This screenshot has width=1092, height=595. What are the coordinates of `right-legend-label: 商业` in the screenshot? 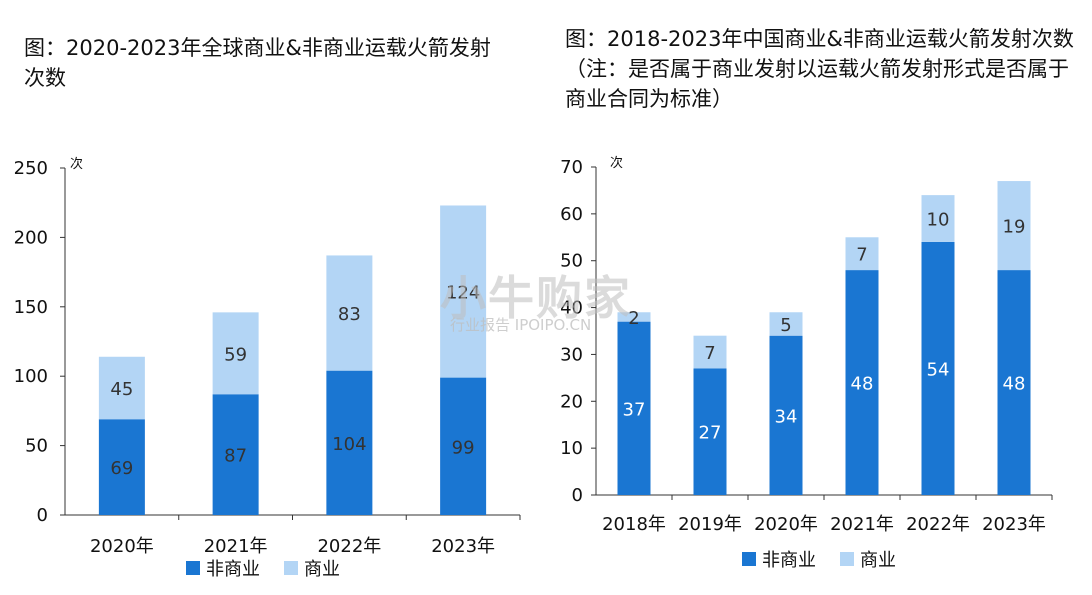 It's located at (878, 560).